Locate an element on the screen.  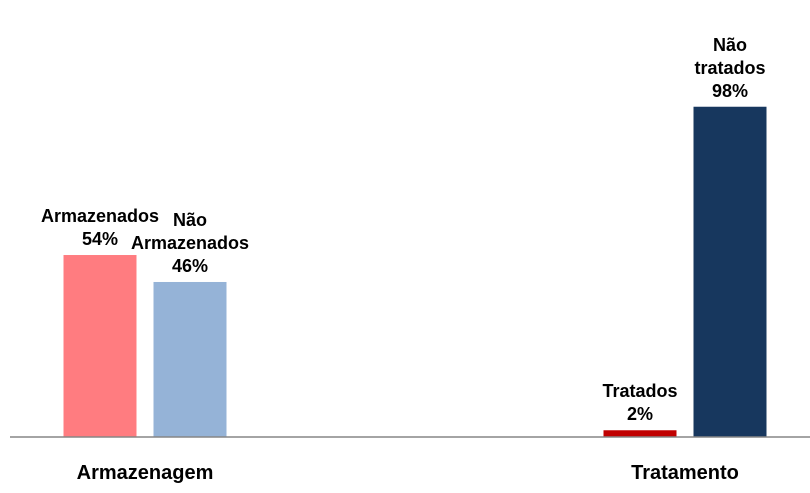
bar-name: Tratados is located at coordinates (640, 391).